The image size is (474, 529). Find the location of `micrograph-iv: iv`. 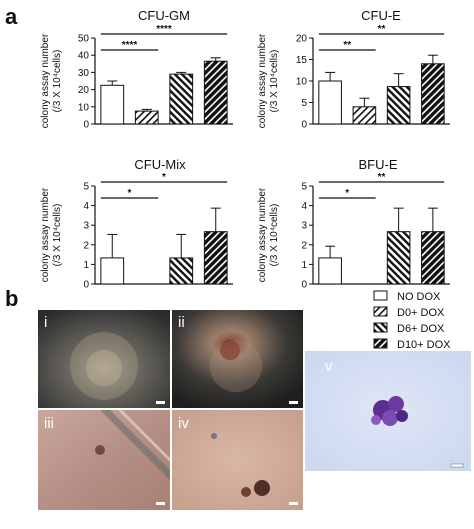

micrograph-iv: iv is located at coordinates (237, 460).